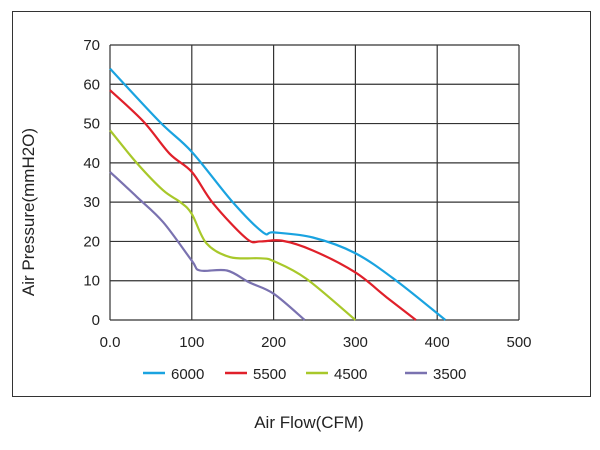  Describe the element at coordinates (91, 202) in the screenshot. I see `y-tick-label: 30` at that location.